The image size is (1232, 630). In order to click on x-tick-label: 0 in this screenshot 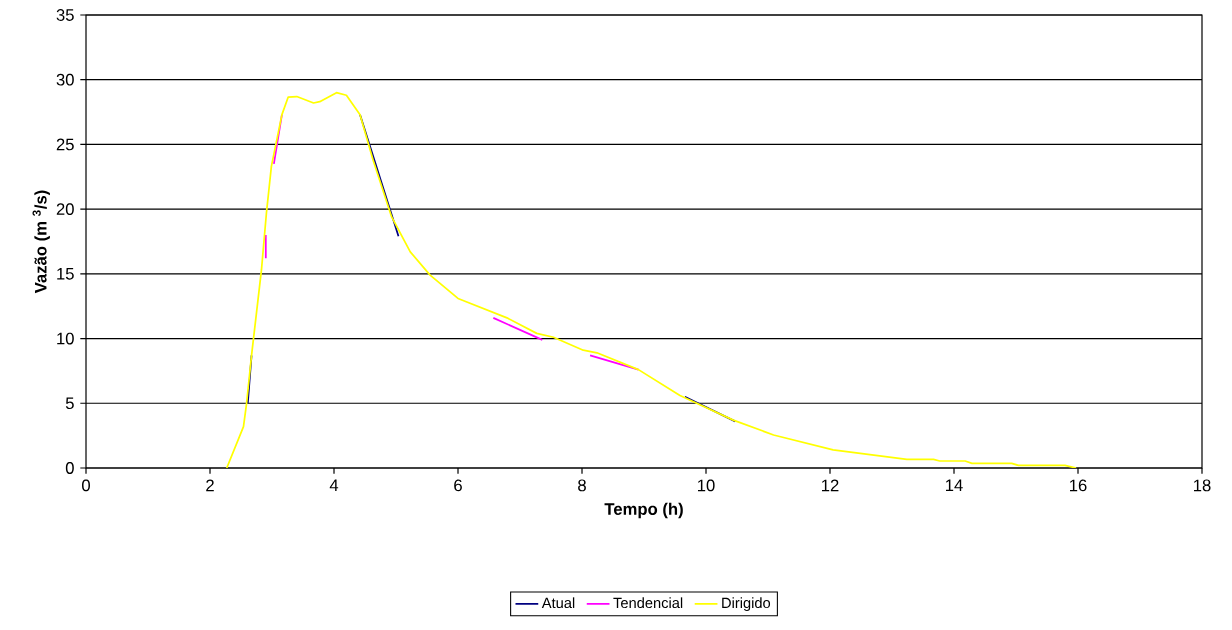, I will do `click(86, 485)`.